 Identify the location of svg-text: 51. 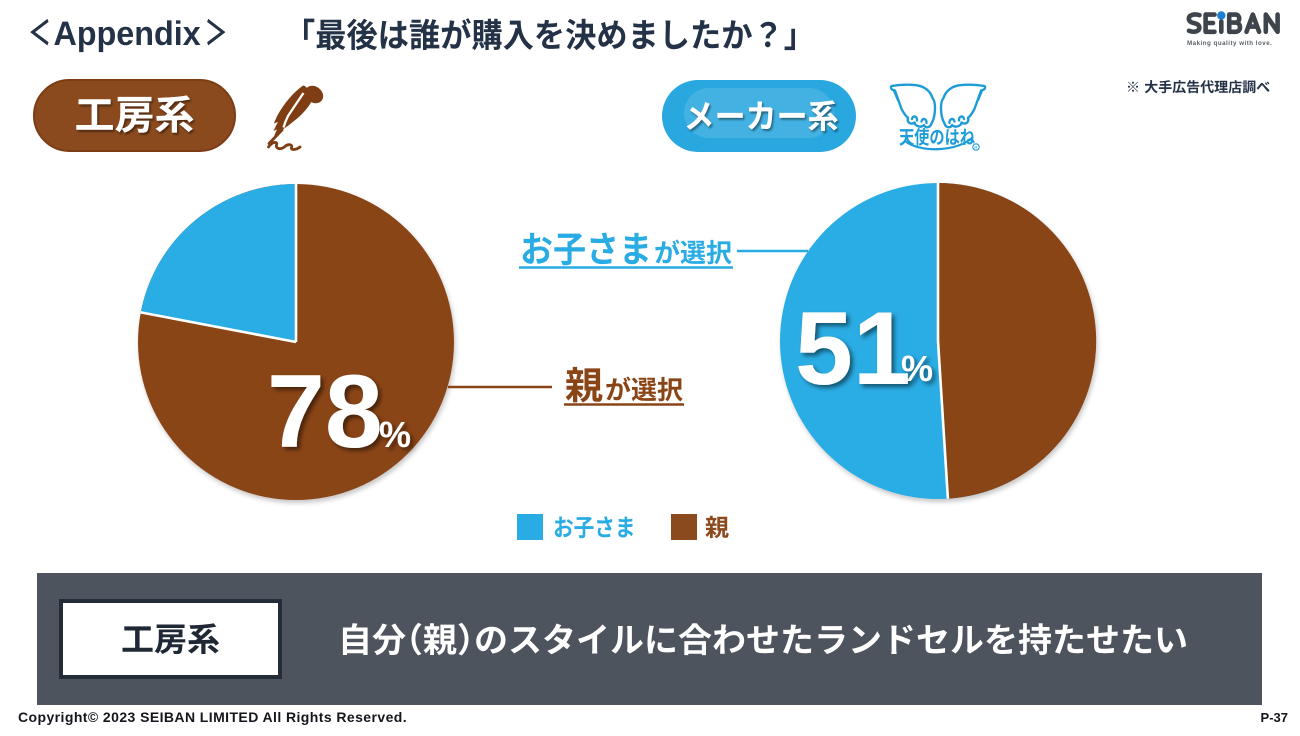
(853, 349).